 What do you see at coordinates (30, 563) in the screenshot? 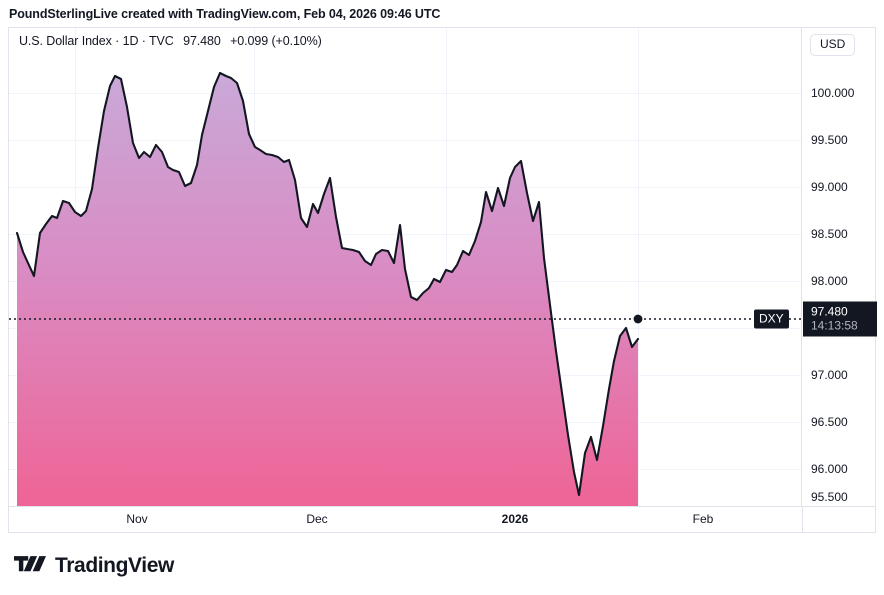
I see `tradingview-logo-icon` at bounding box center [30, 563].